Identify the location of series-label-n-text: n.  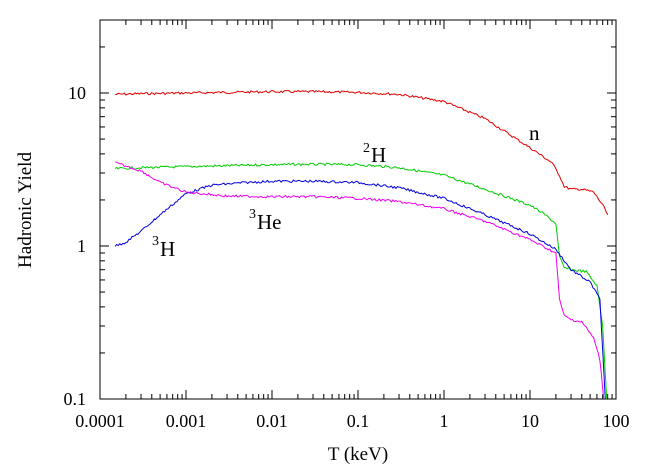
(534, 133).